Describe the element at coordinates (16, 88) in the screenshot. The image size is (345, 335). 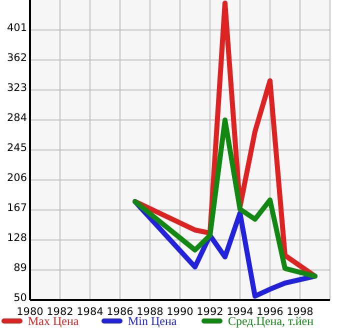
I see `y-tick-label: 323` at that location.